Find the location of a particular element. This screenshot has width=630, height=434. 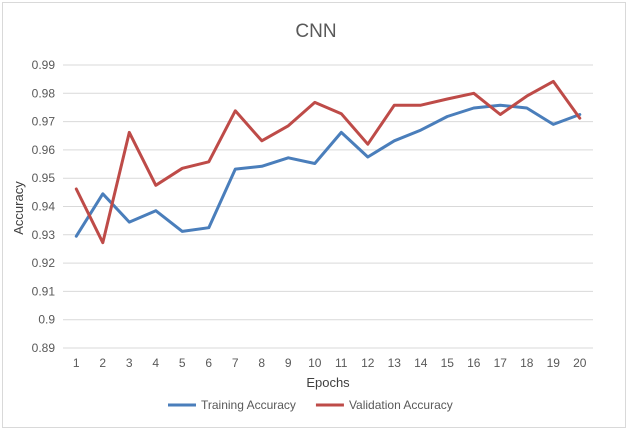

y-tick-label: 0.91 is located at coordinates (44, 291).